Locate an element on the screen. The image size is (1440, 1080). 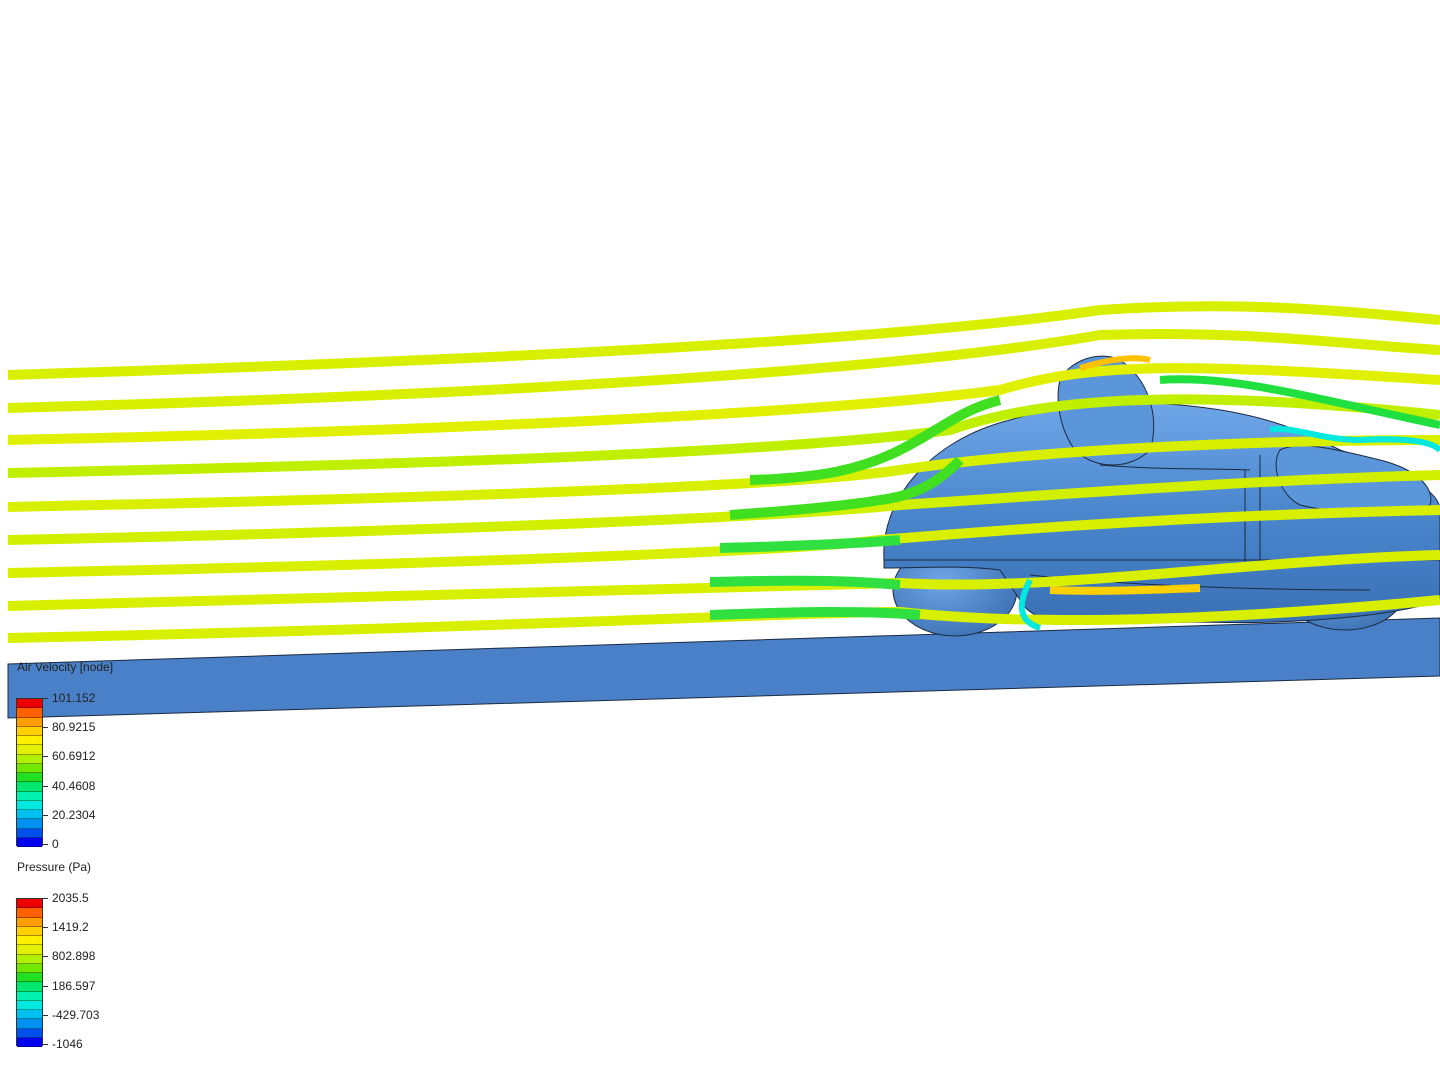
pressure-color-bar is located at coordinates (29, 972).